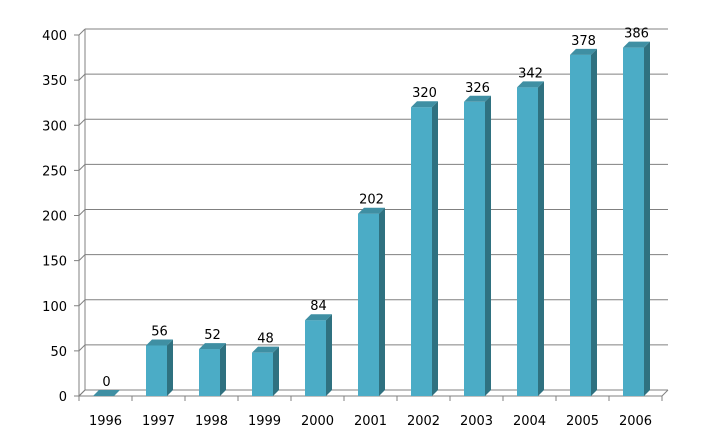  I want to click on bar-2002, so click(424, 248).